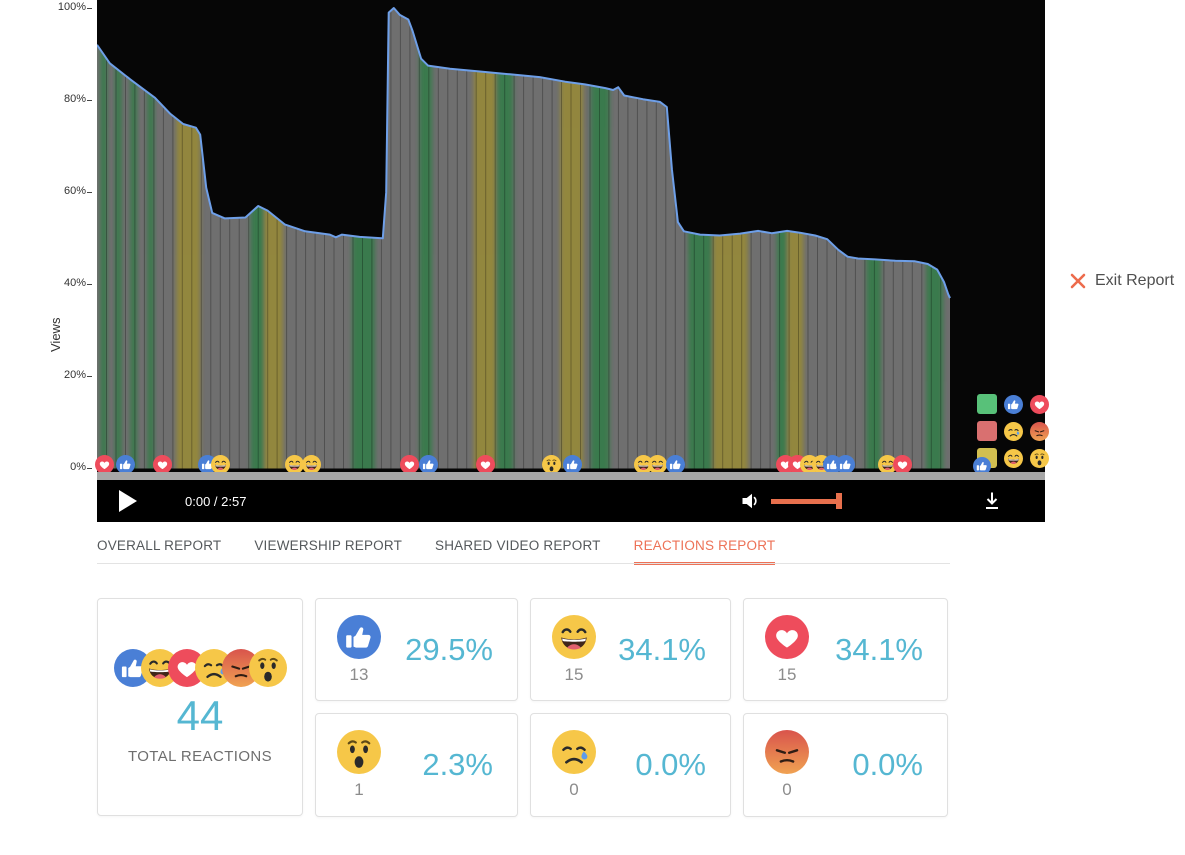  I want to click on volume-icon, so click(751, 501).